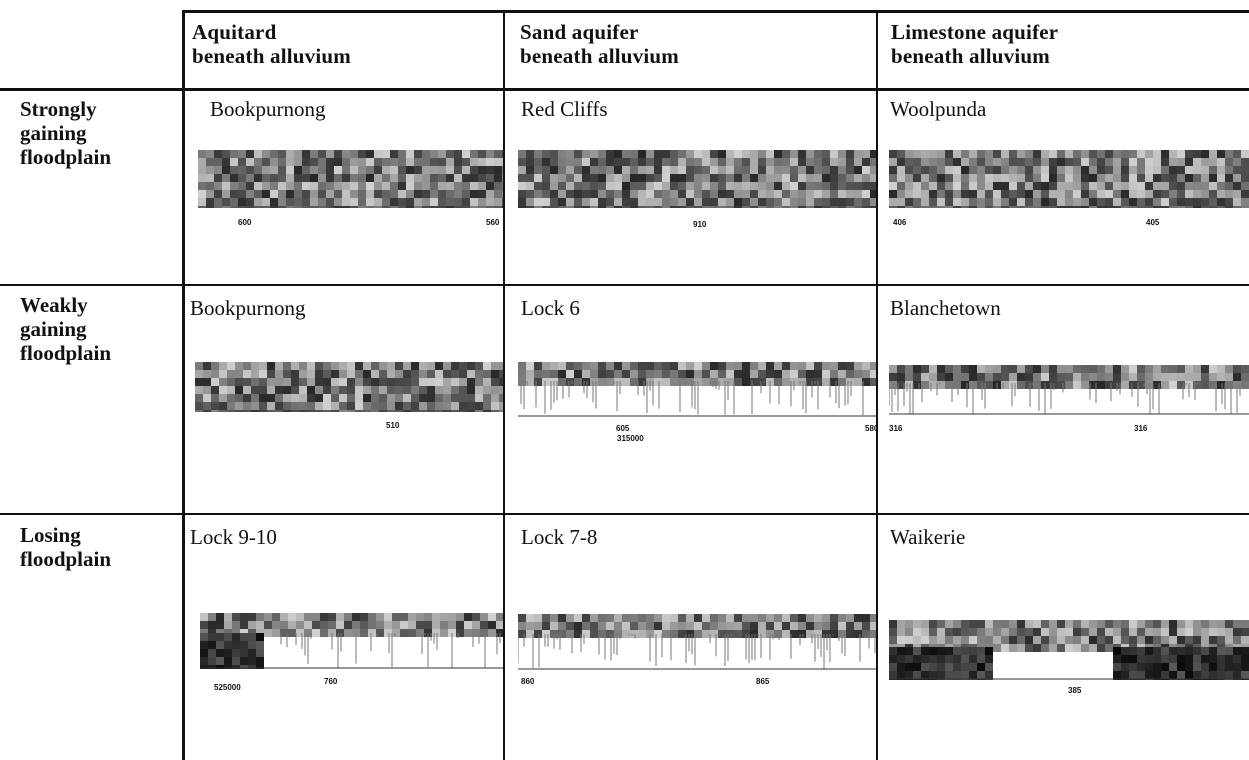  I want to click on site-name: Lock 6, so click(550, 308).